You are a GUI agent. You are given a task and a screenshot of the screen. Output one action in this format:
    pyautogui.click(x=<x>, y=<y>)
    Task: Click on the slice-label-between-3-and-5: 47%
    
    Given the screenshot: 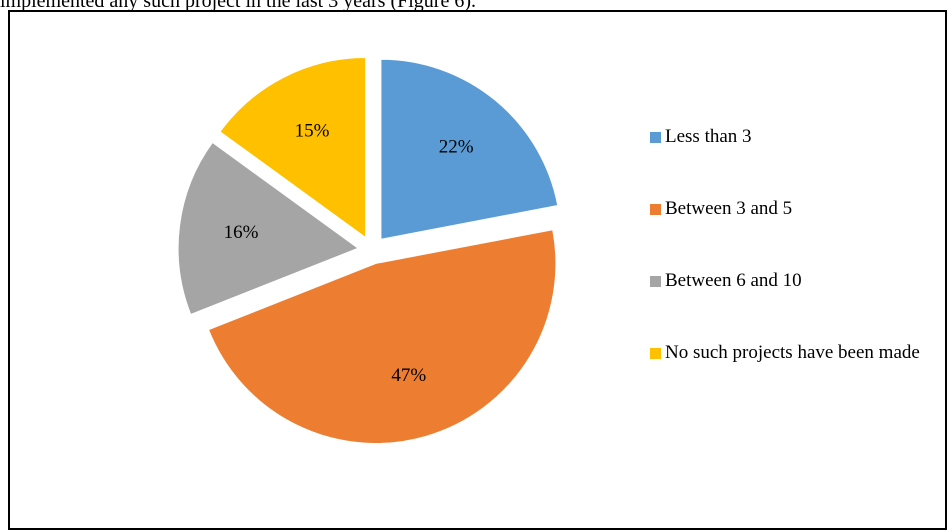 What is the action you would take?
    pyautogui.click(x=408, y=375)
    